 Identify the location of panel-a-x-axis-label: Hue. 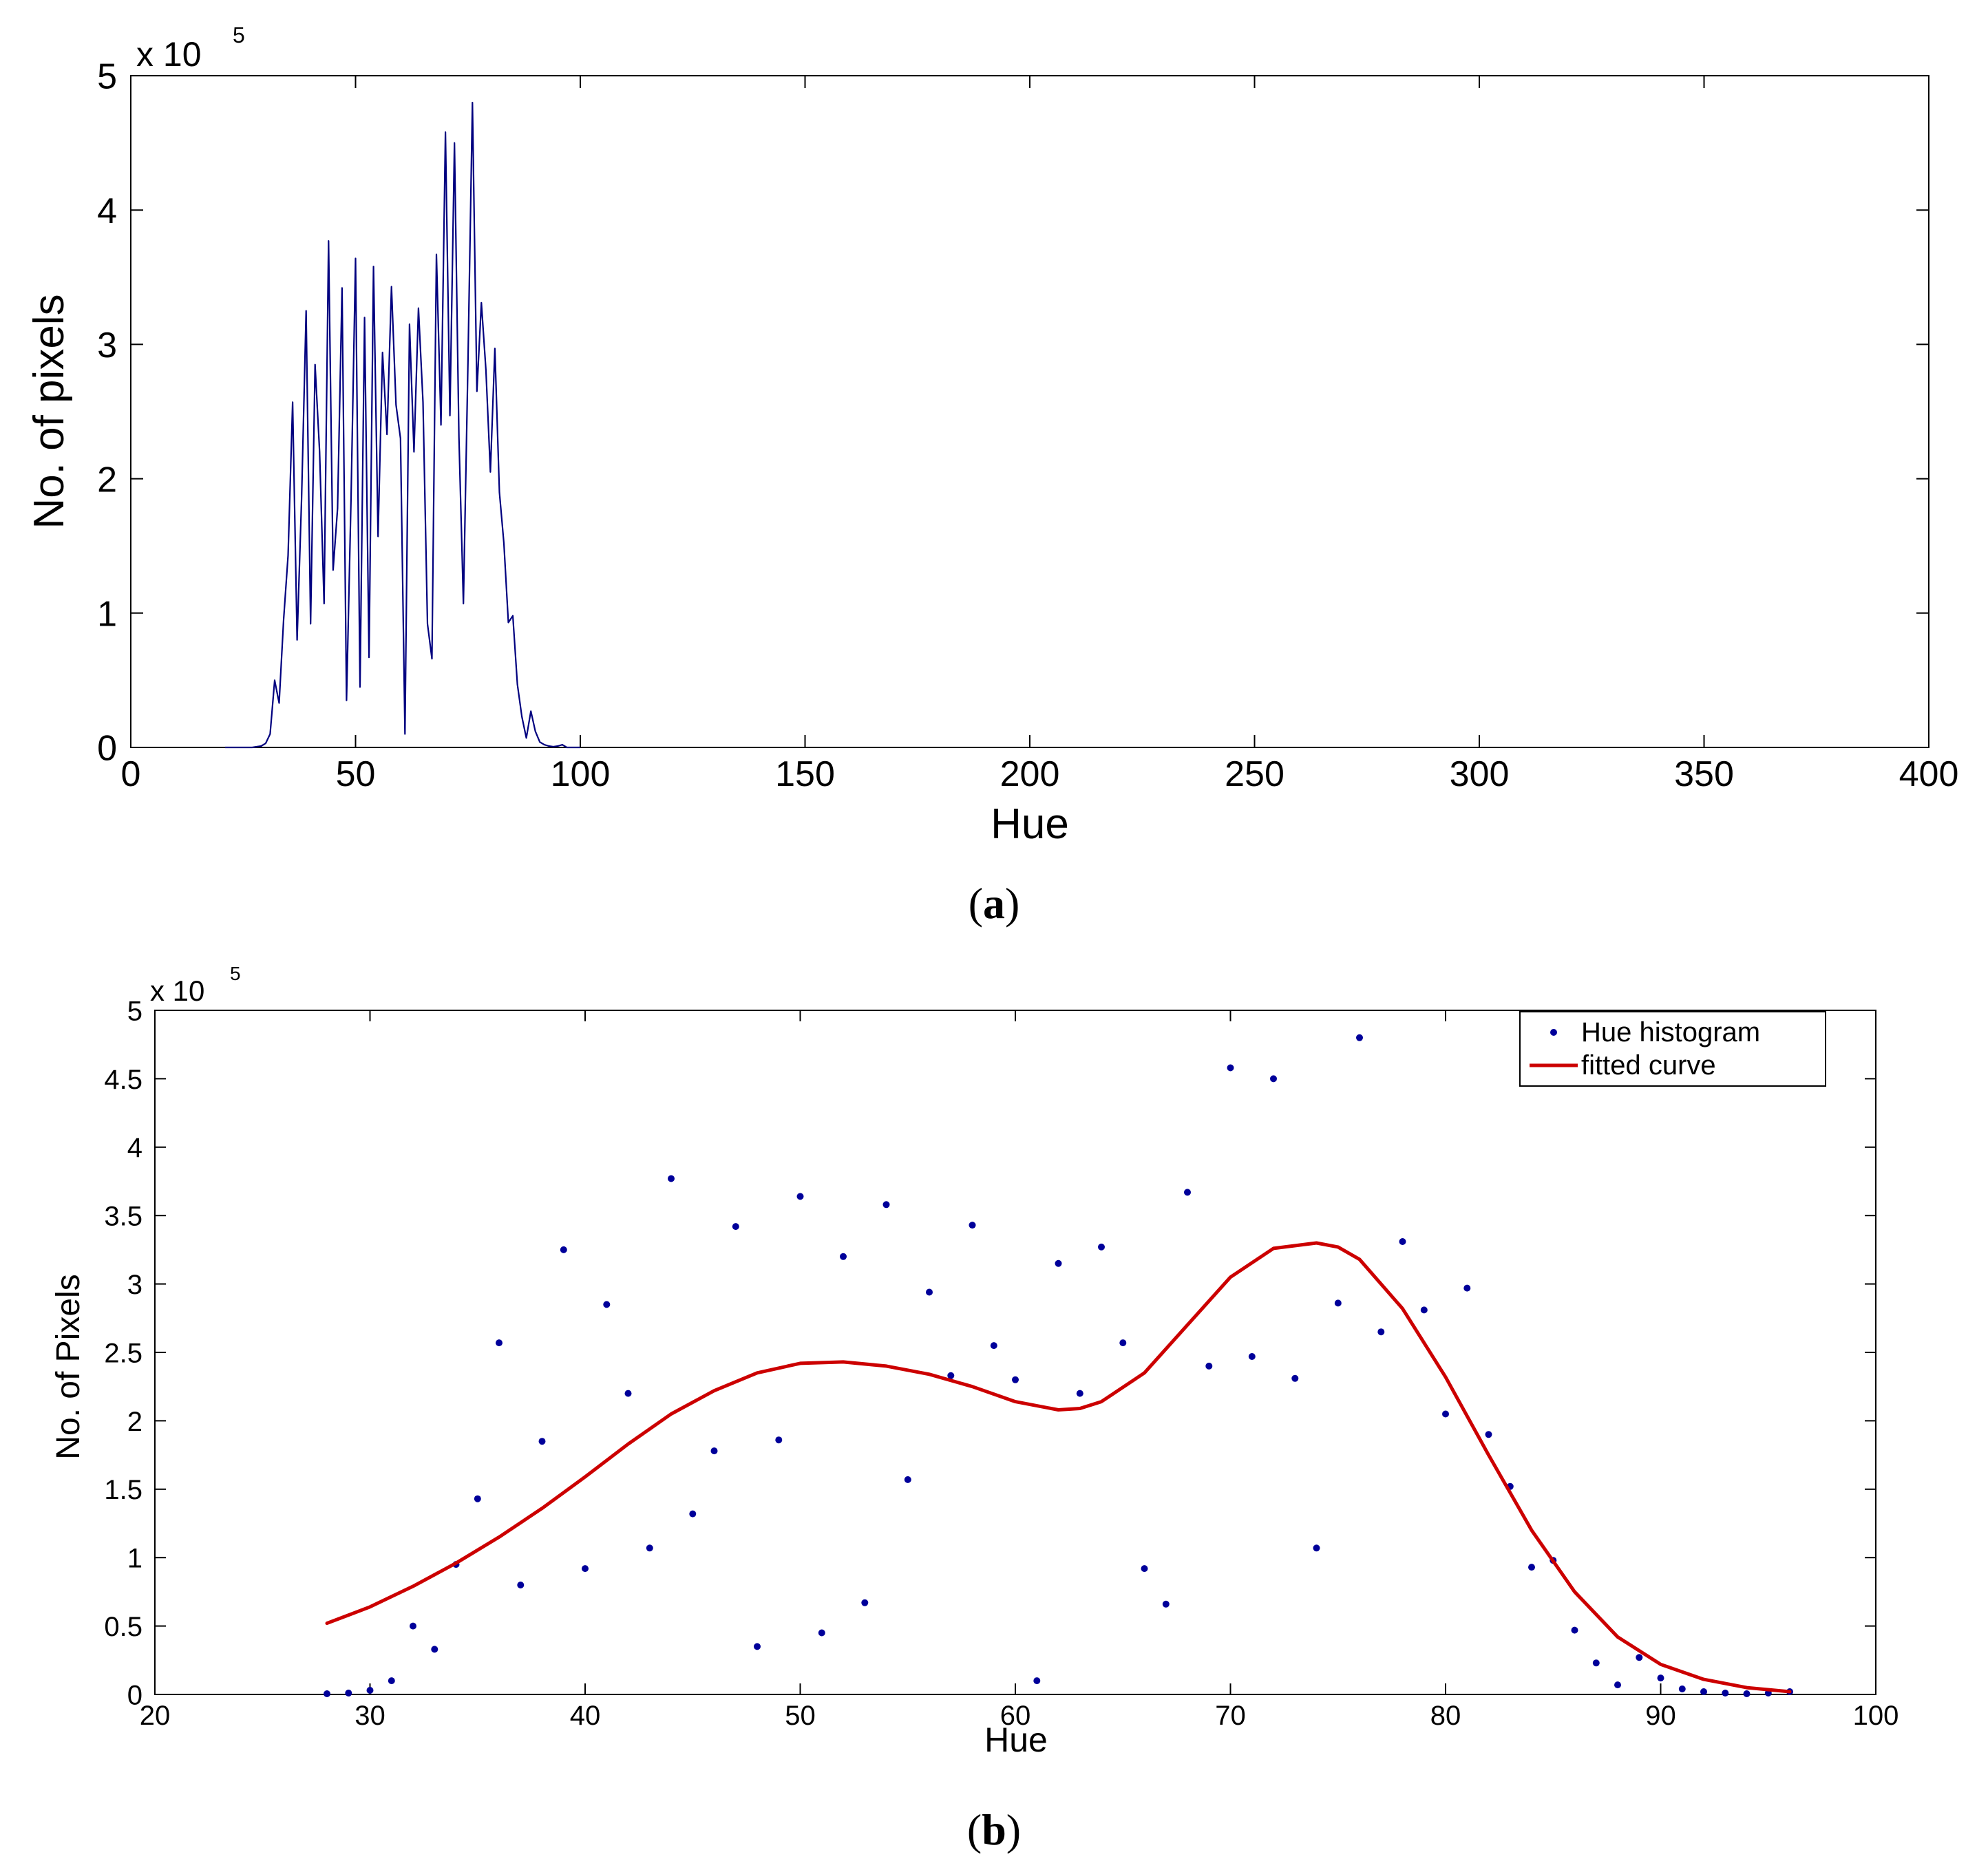
(1030, 824).